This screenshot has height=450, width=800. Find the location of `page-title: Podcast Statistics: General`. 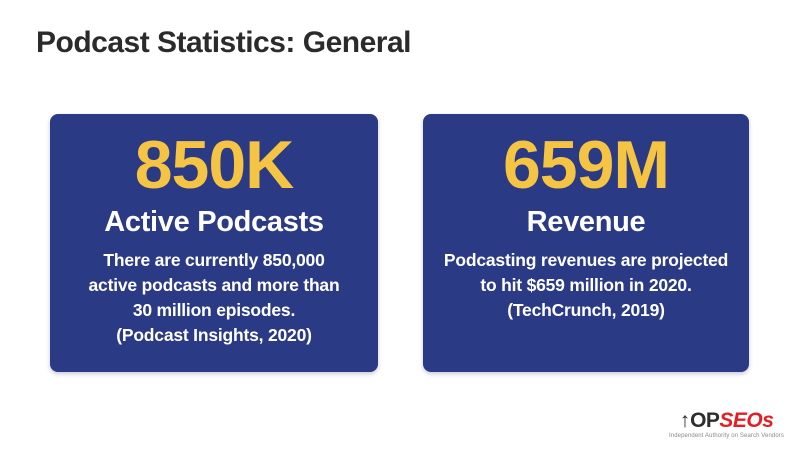

page-title: Podcast Statistics: General is located at coordinates (223, 42).